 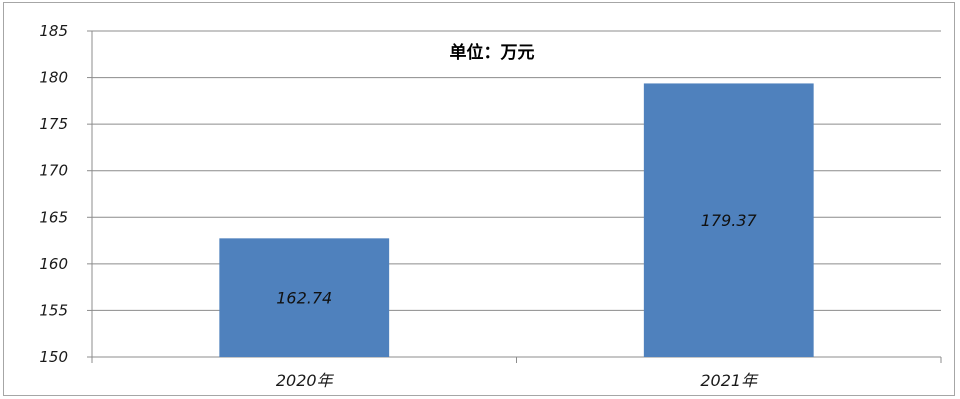 I want to click on data-label: 179.37, so click(x=729, y=220).